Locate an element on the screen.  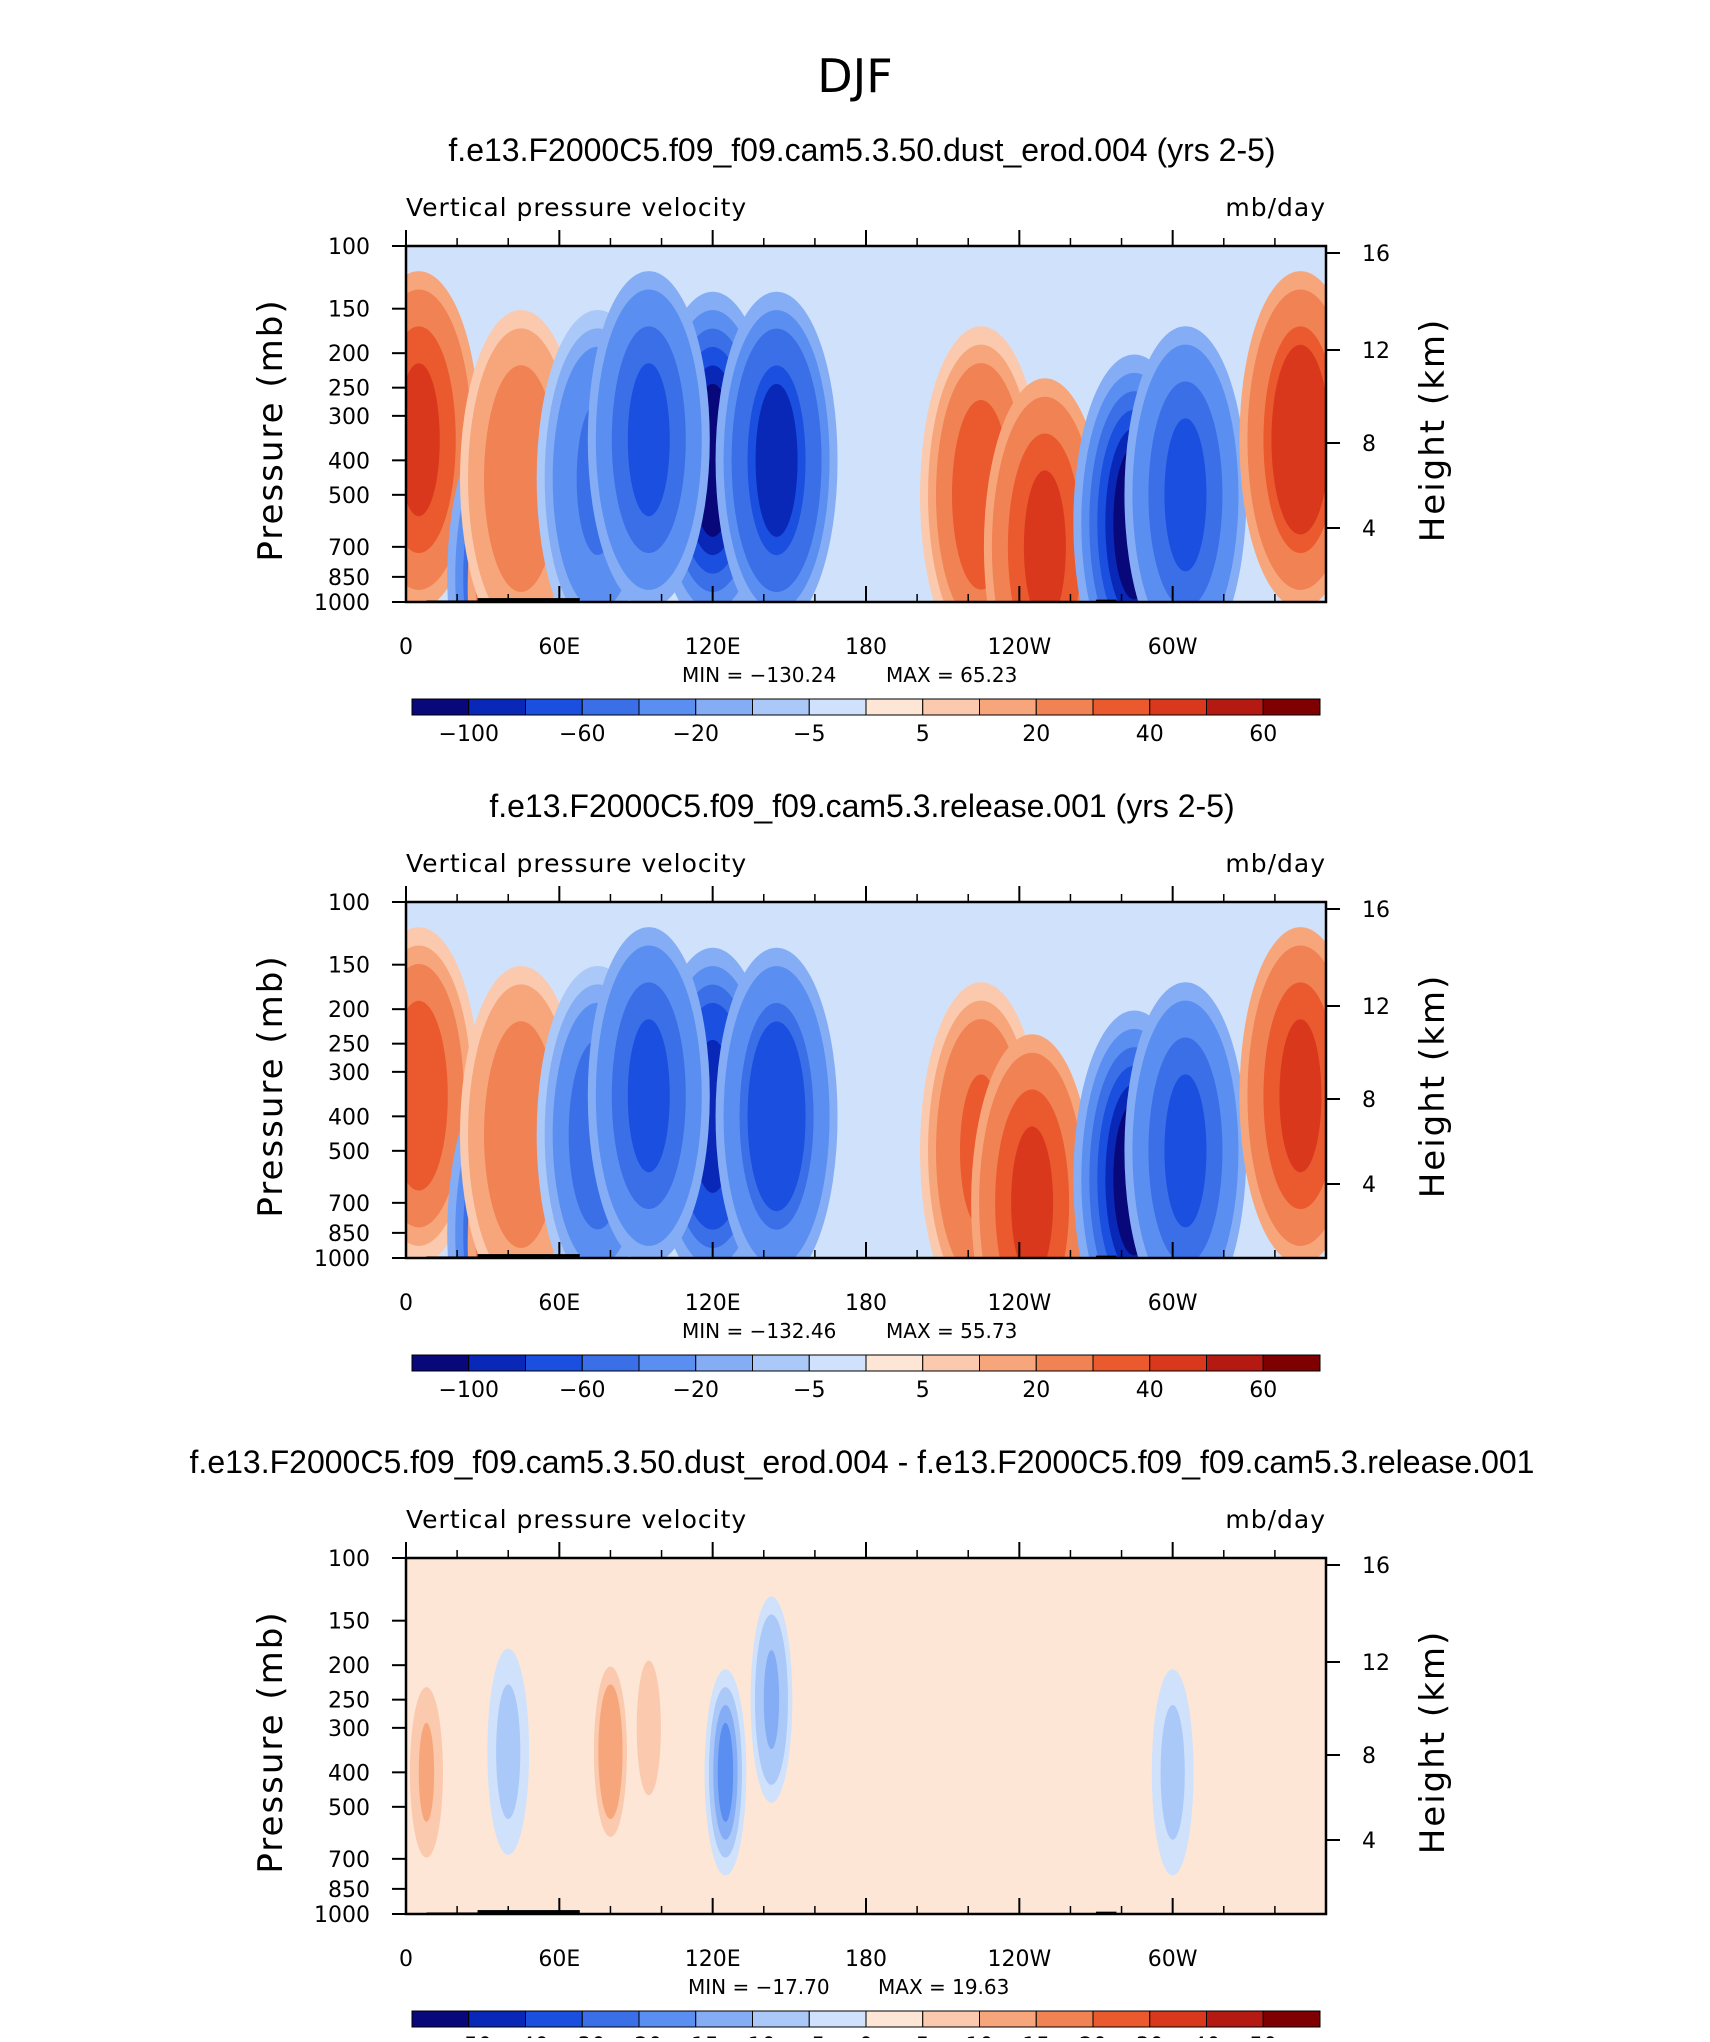
y-tick-label: 200 is located at coordinates (349, 354).